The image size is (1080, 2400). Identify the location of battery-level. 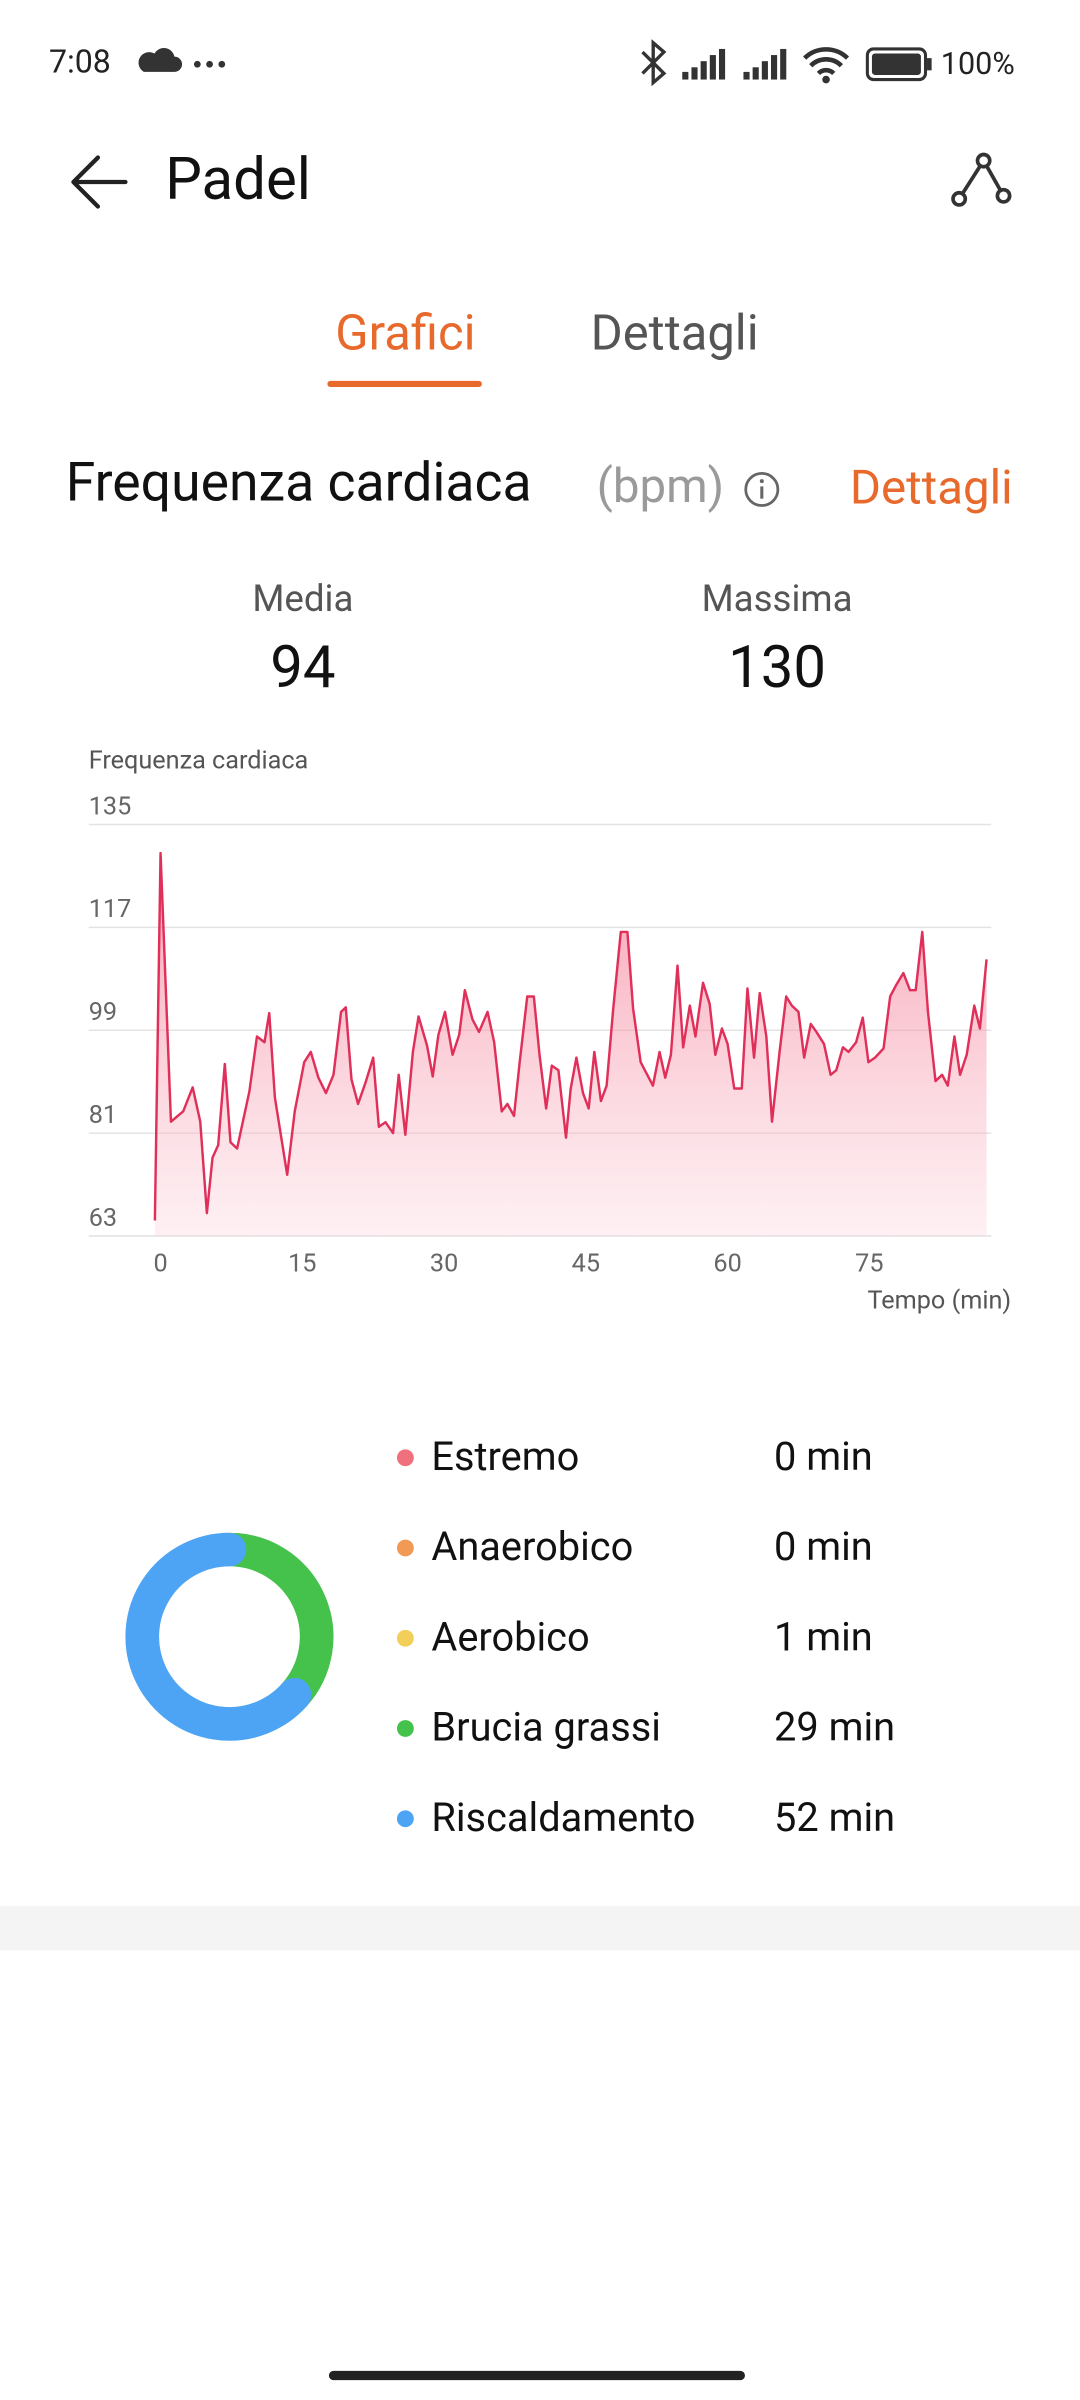
(896, 64).